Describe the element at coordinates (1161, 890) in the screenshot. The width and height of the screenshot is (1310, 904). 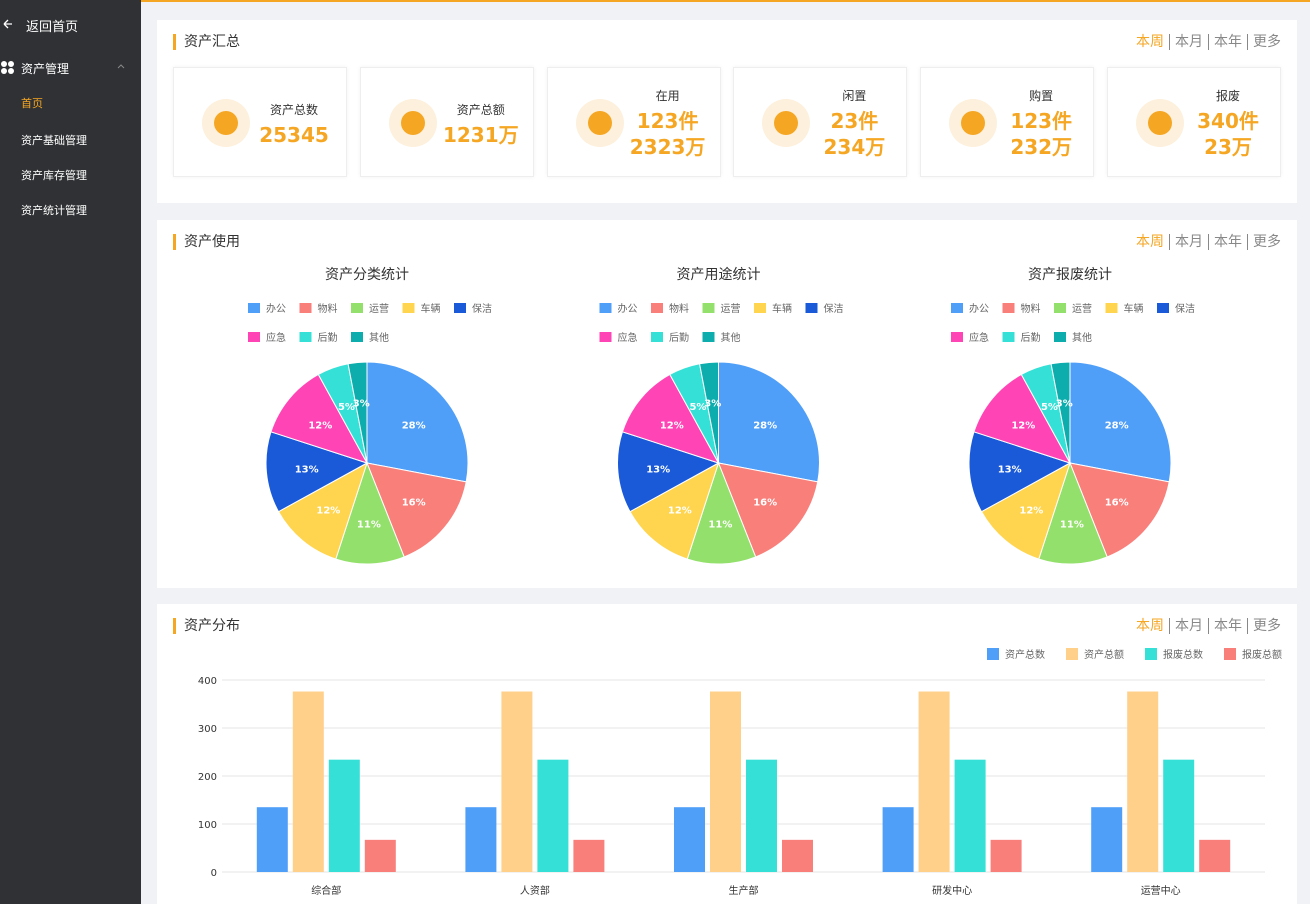
I see `x-tick-label: 运营中心` at that location.